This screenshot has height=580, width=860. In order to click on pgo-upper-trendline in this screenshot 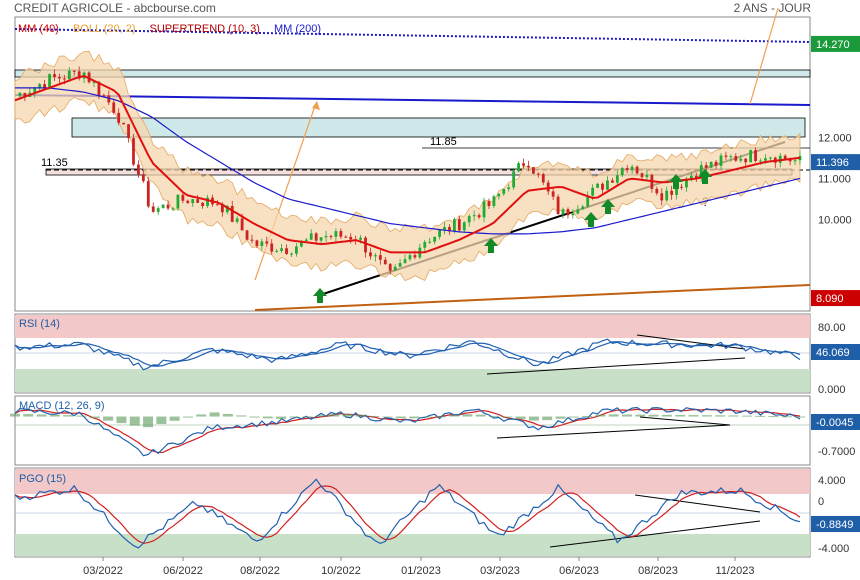, I will do `click(697, 503)`.